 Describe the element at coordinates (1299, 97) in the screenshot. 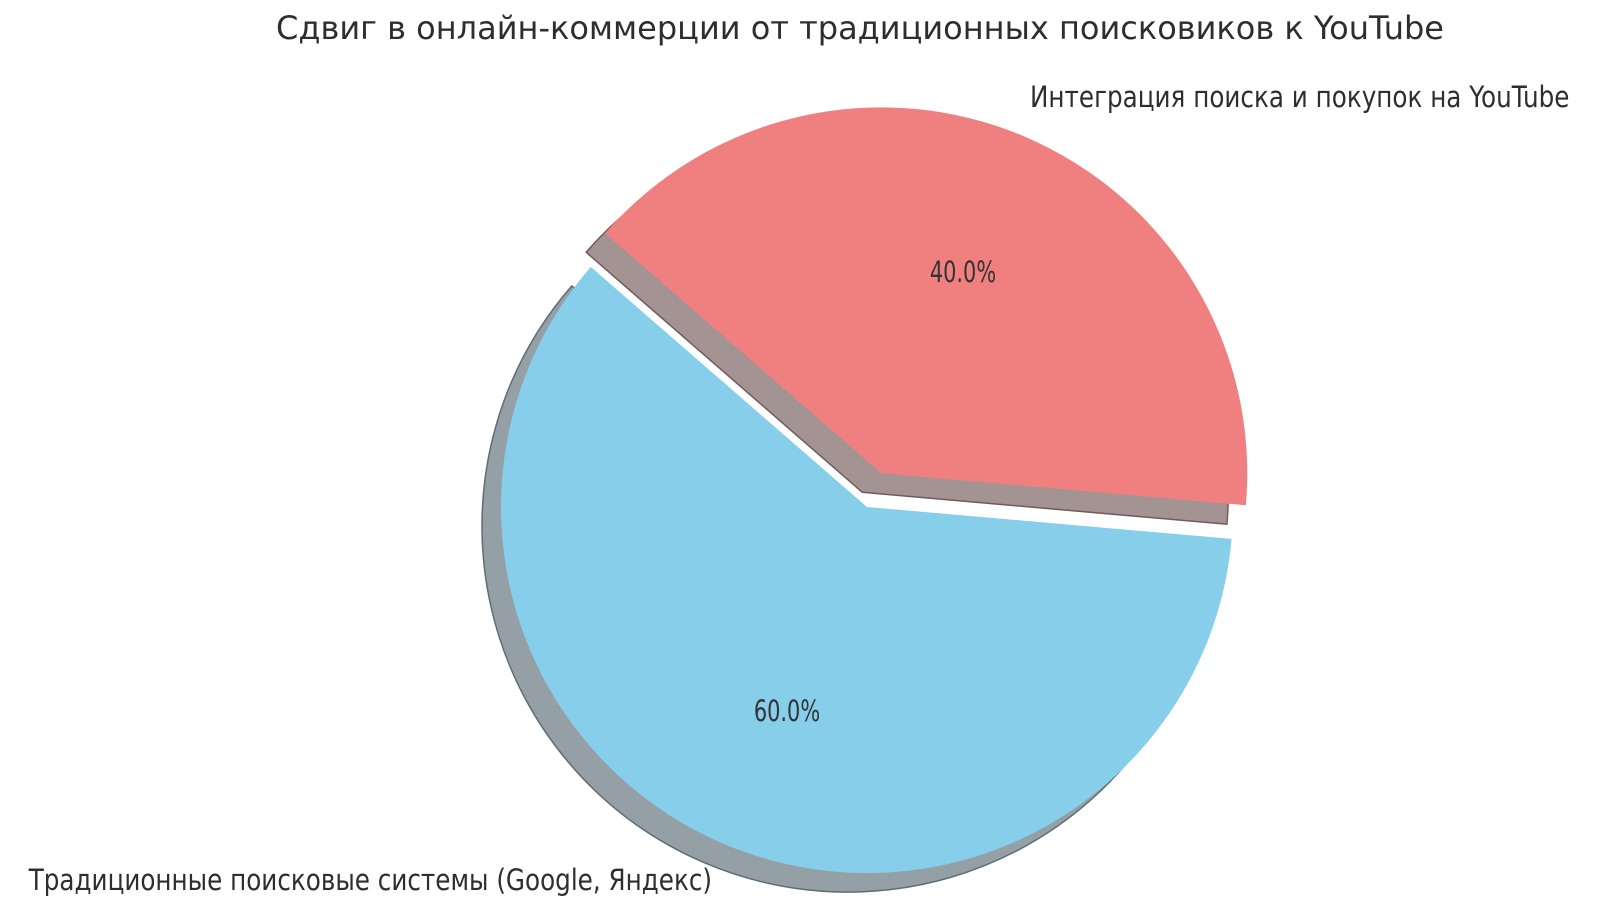

I see `slice-label-youtube: Интеграция поиска и покупок на YouTube` at that location.